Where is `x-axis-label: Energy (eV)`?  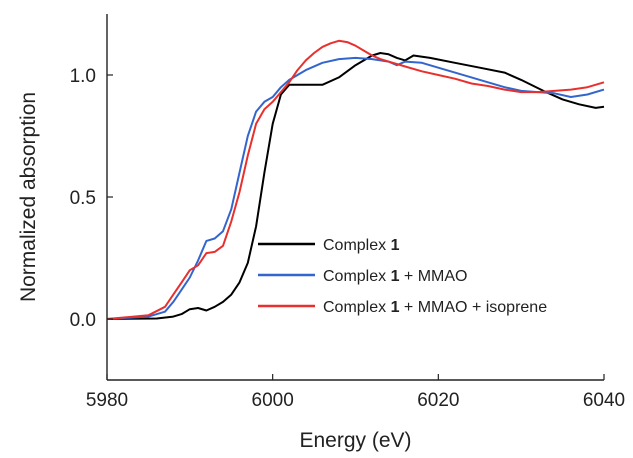 x-axis-label: Energy (eV) is located at coordinates (355, 440).